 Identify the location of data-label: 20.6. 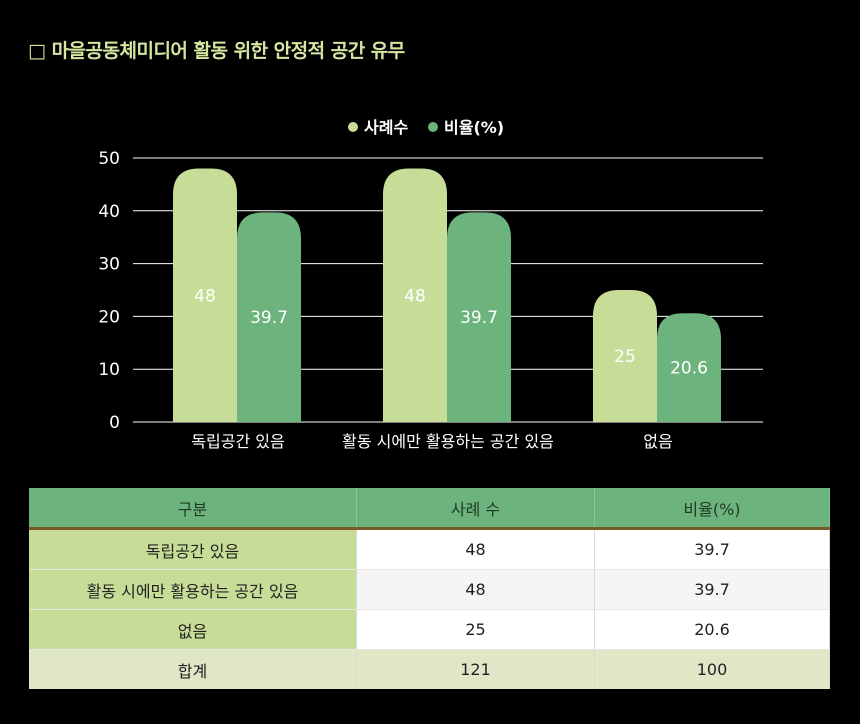
(689, 369).